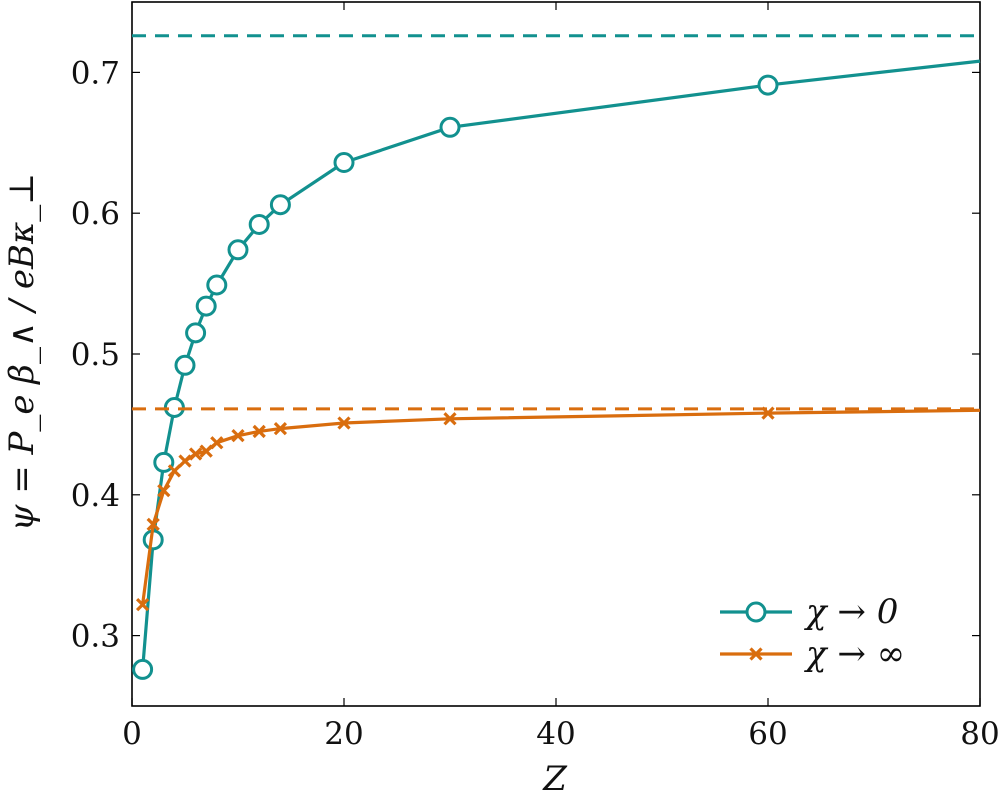 This screenshot has height=800, width=1000. I want to click on legend-item-1: χ → ∞, so click(812, 654).